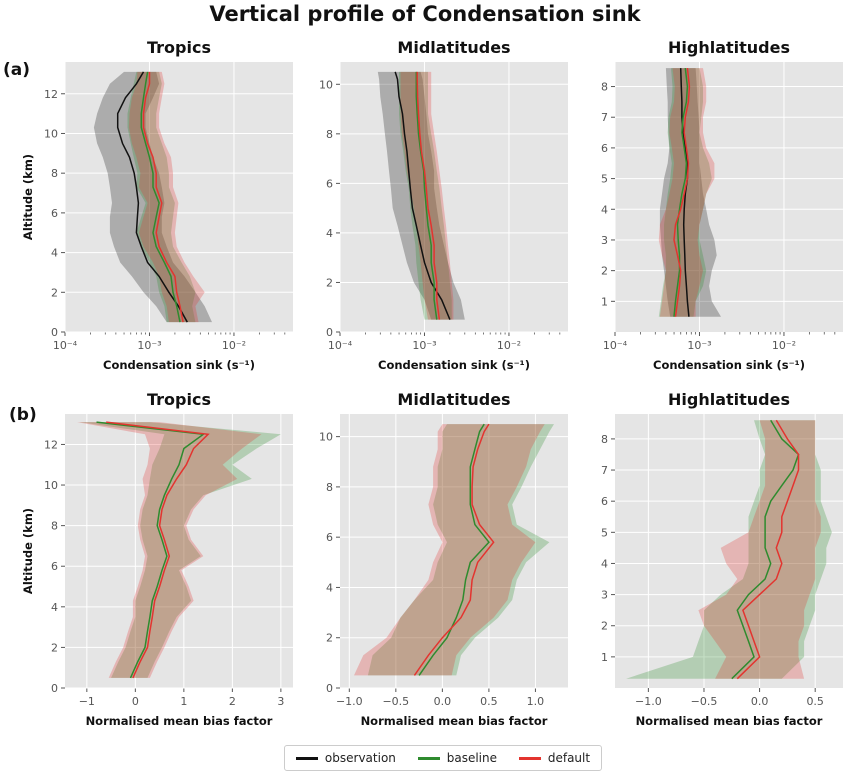 Image resolution: width=850 pixels, height=772 pixels. Describe the element at coordinates (360, 758) in the screenshot. I see `legend-label-observation: observation` at that location.